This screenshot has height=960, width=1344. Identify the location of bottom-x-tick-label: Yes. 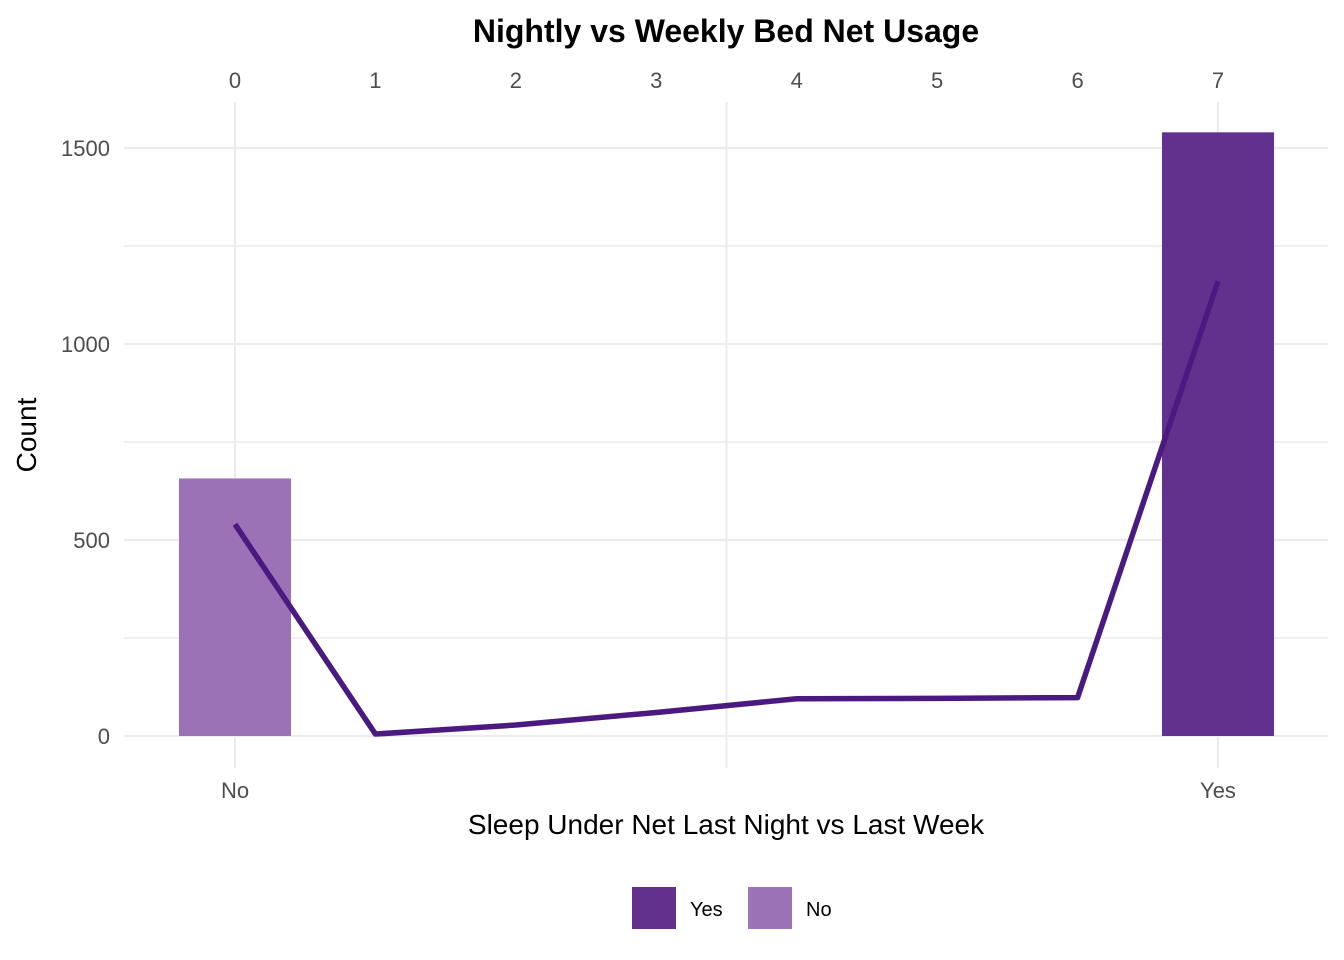
(1218, 790).